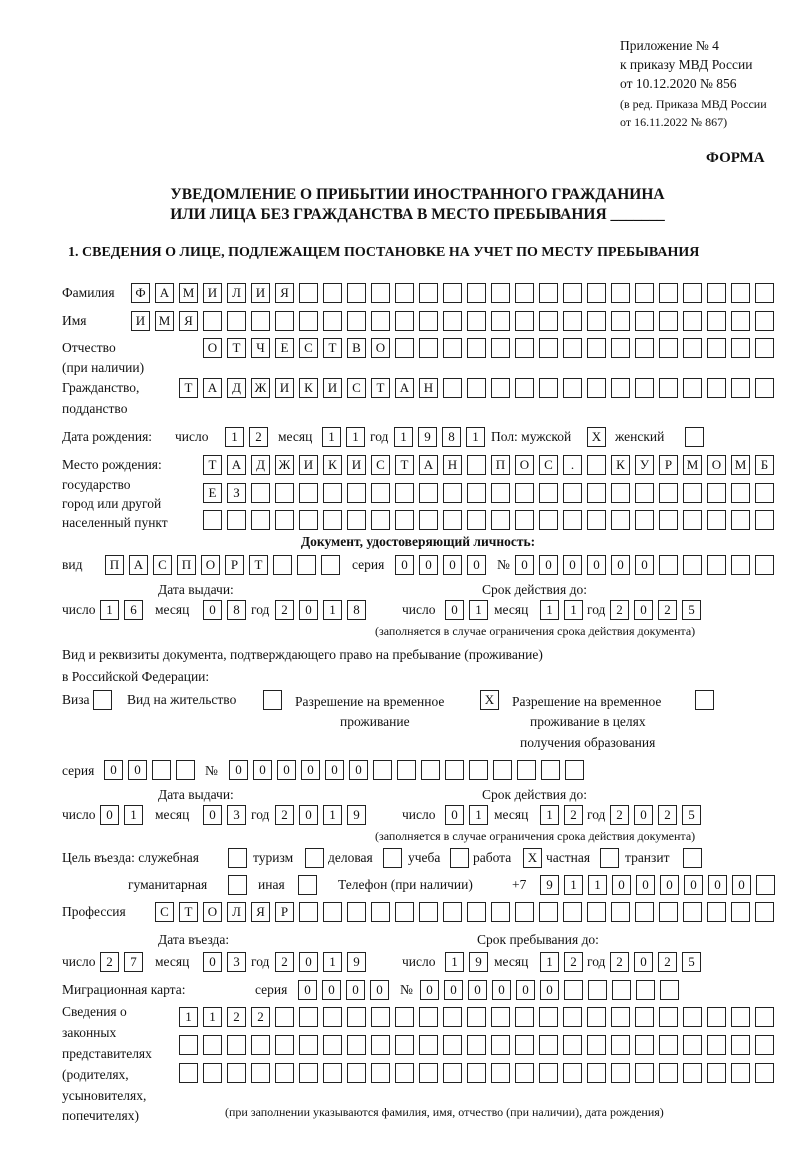 This screenshot has width=800, height=1163. What do you see at coordinates (260, 388) in the screenshot?
I see `citizenship-cell: Ж` at bounding box center [260, 388].